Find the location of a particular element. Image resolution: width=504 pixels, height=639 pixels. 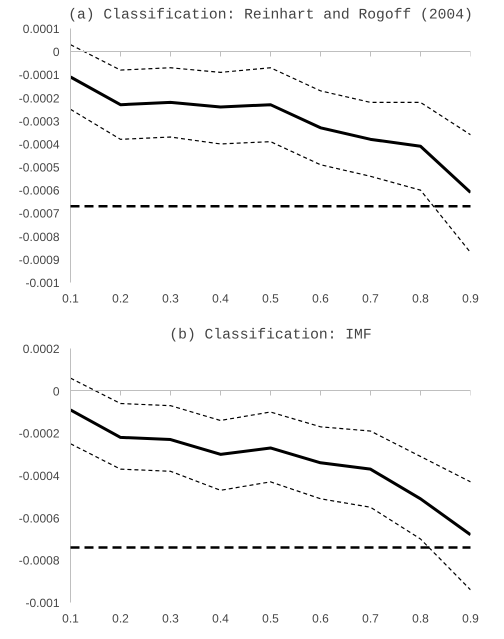

chart-title: (a) Classification: Reinhart and Rogoff (2004) is located at coordinates (270, 16).